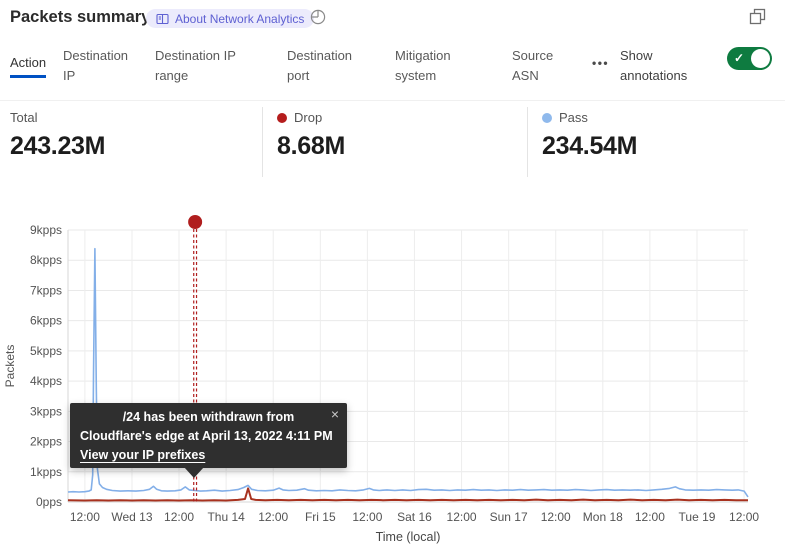 The height and width of the screenshot is (555, 785). I want to click on stat-pass-value: 234.54M, so click(590, 146).